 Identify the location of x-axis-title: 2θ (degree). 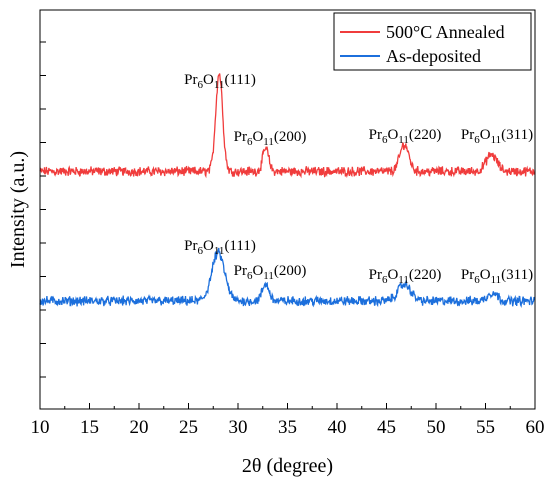
(287, 466).